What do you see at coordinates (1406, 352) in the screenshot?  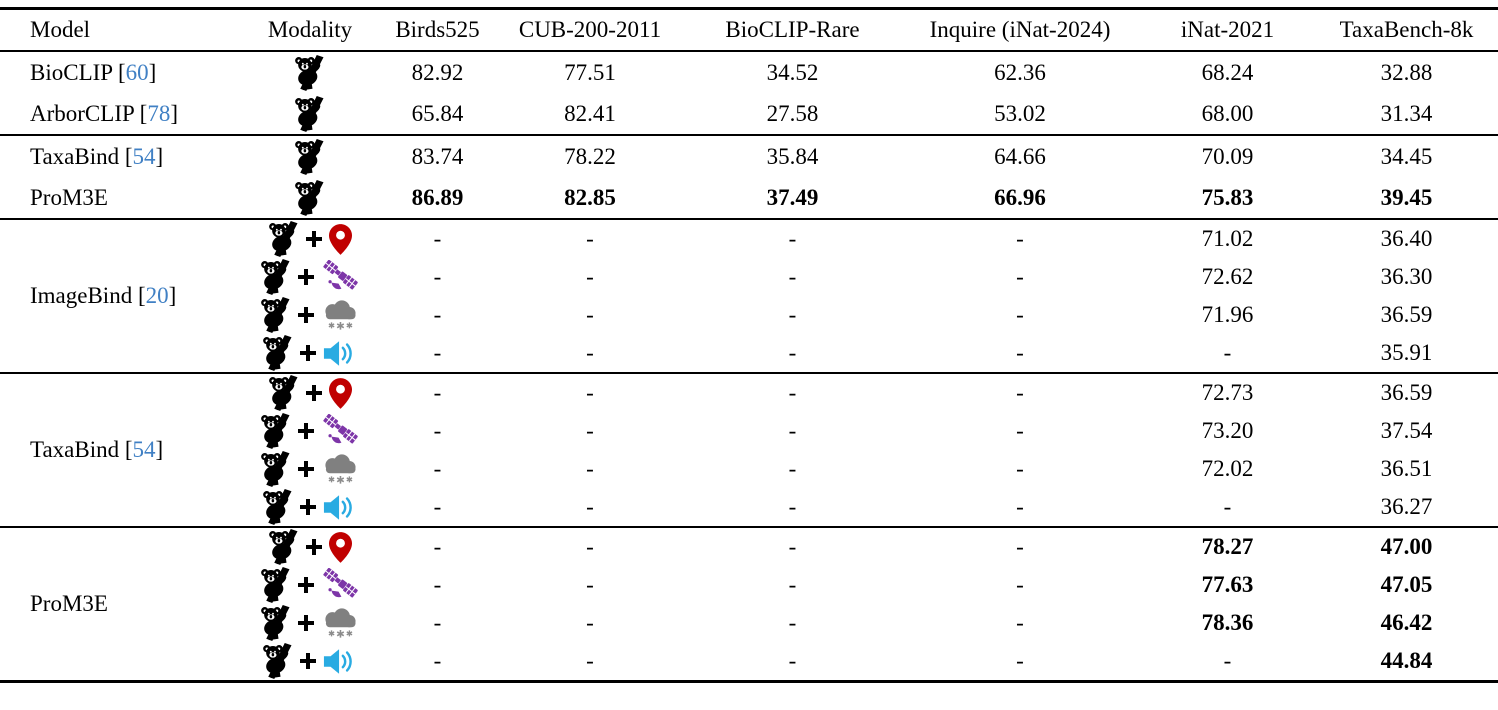 I see `metric-cell: 35.91` at bounding box center [1406, 352].